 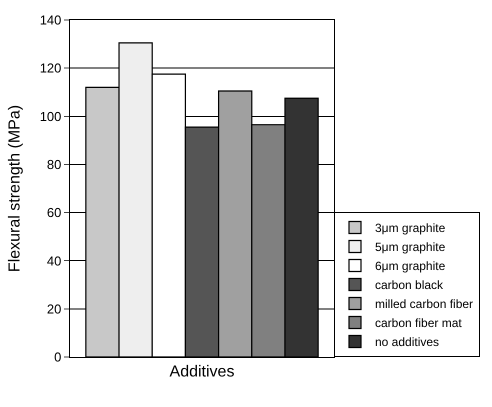 I want to click on legend-label: 5μm graphite, so click(x=410, y=247).